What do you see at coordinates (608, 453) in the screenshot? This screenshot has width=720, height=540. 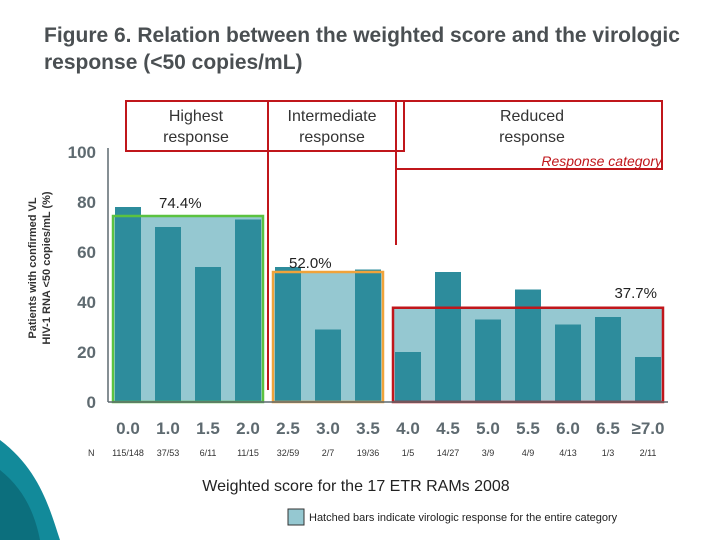 I see `n-label: 1/3` at bounding box center [608, 453].